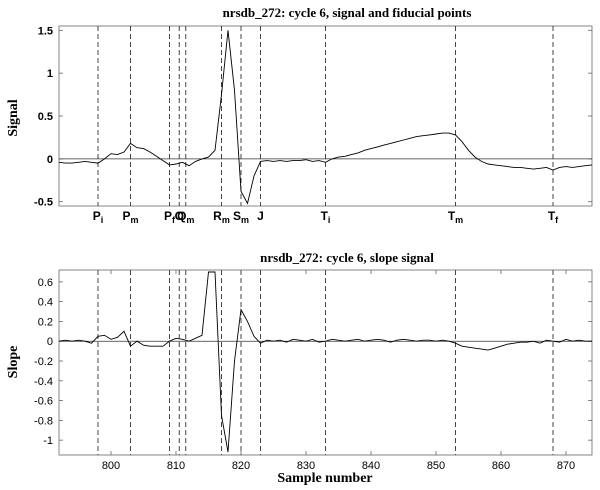 The height and width of the screenshot is (490, 600). What do you see at coordinates (13, 362) in the screenshot?
I see `slope-y-axis-label: Slope` at bounding box center [13, 362].